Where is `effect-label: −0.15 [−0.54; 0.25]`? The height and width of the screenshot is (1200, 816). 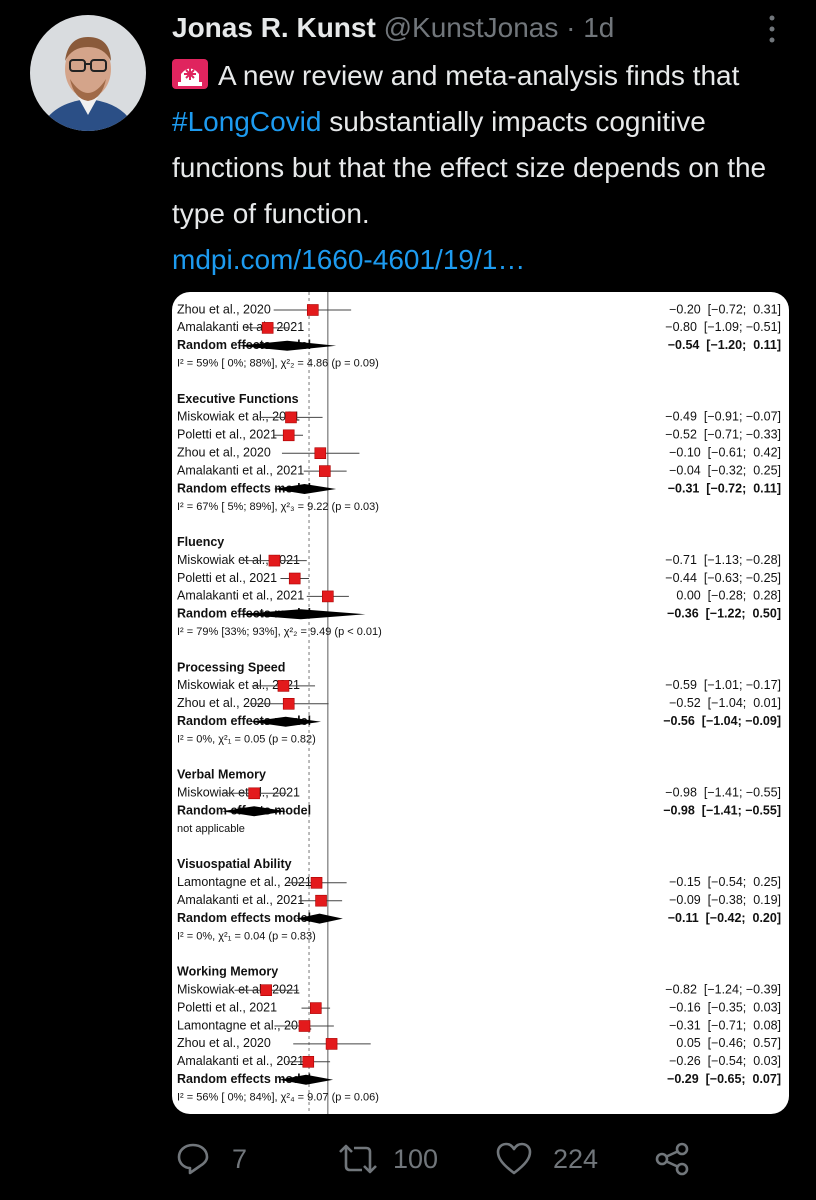 effect-label: −0.15 [−0.54; 0.25] is located at coordinates (725, 882).